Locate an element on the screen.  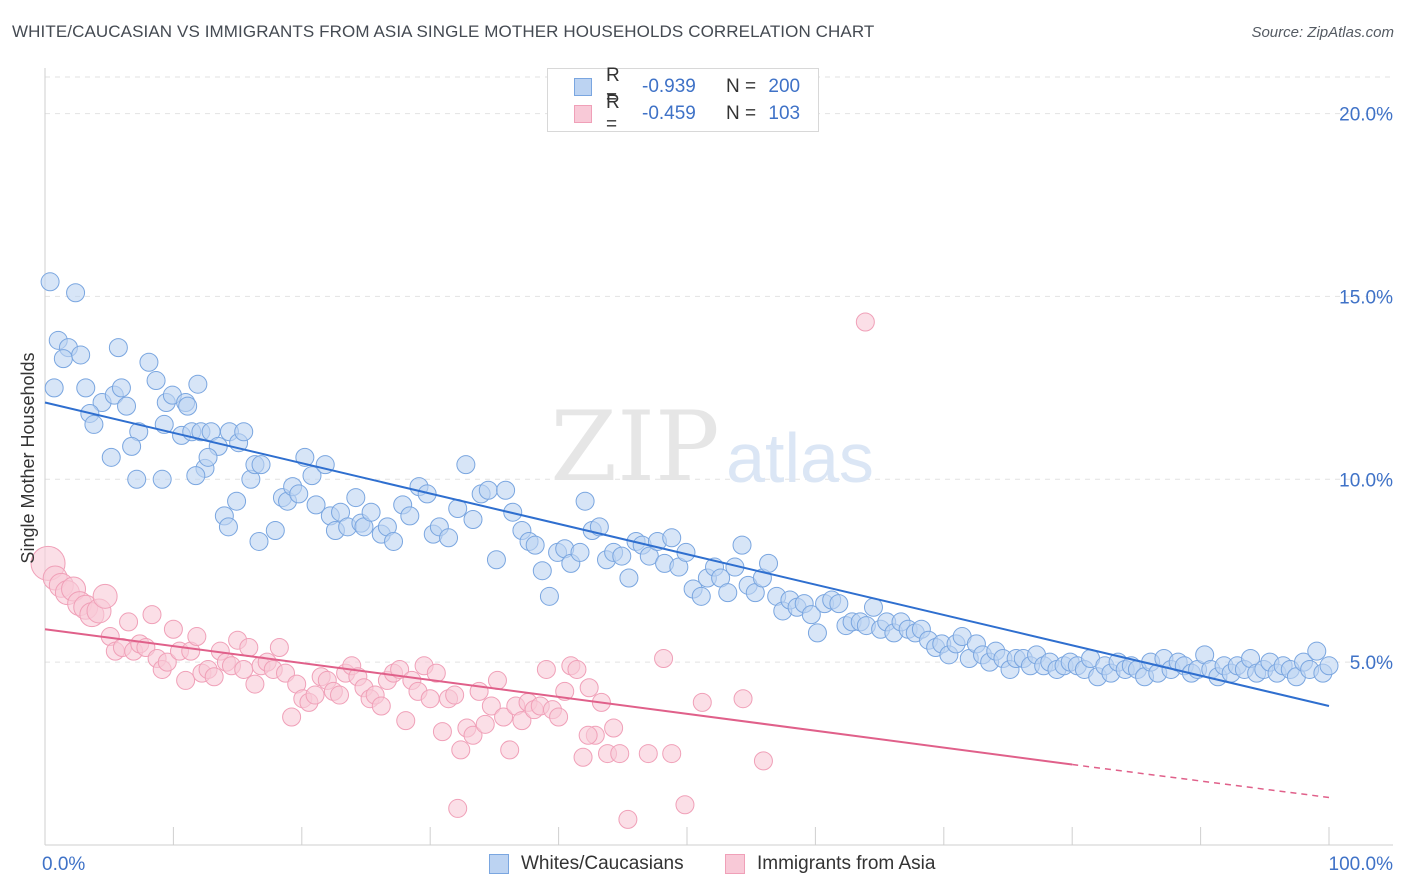
trend-line-asia is located at coordinates (558, 697).